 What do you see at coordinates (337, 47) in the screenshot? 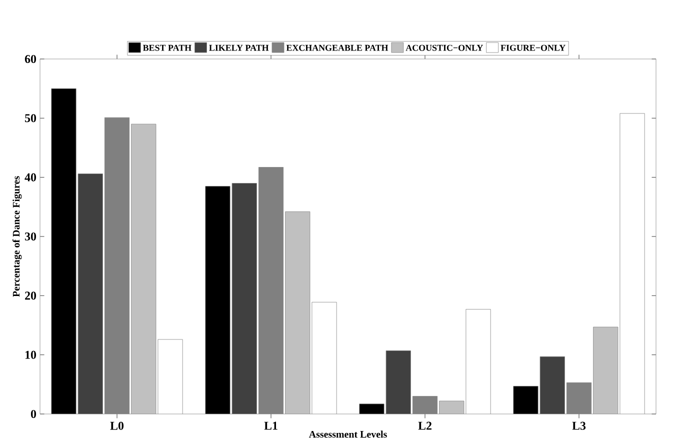
I see `legend-label: EXCHANGEABLE PATH` at bounding box center [337, 47].